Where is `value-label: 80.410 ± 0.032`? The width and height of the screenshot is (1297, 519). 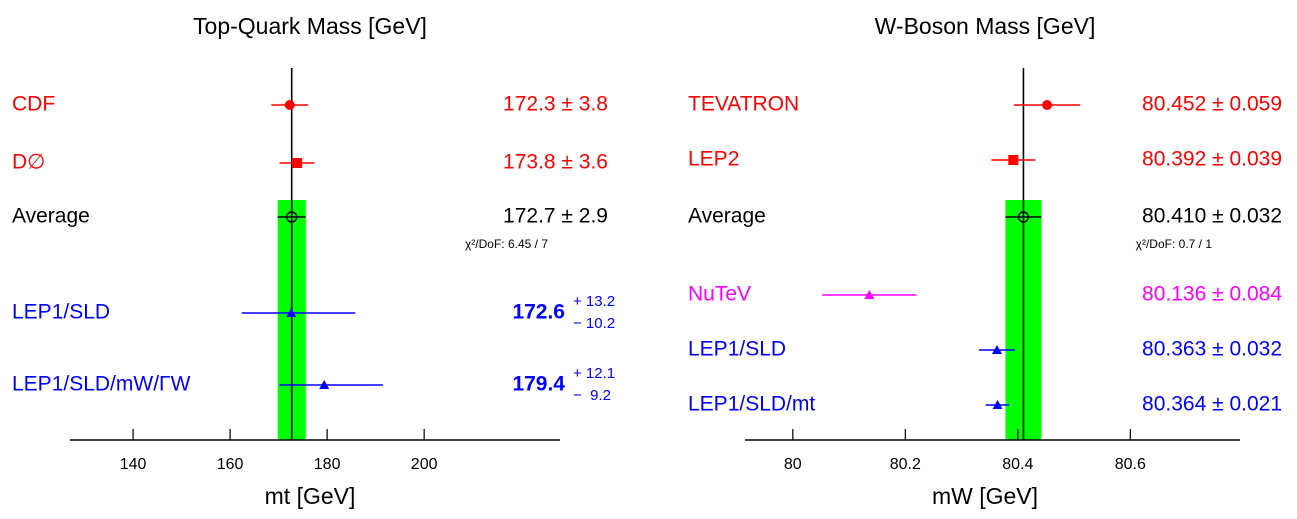 value-label: 80.410 ± 0.032 is located at coordinates (1212, 216).